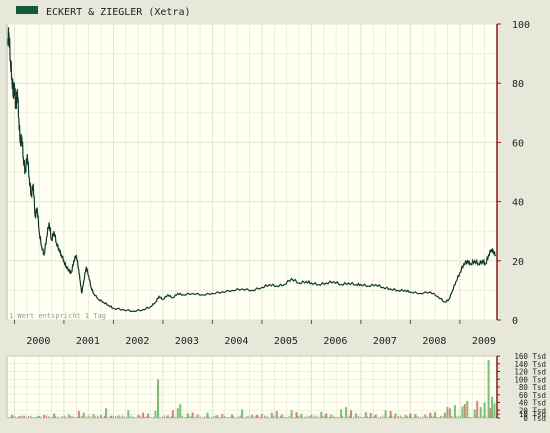  I want to click on volume-y-tick-label: 120 Tsd, so click(530, 372).